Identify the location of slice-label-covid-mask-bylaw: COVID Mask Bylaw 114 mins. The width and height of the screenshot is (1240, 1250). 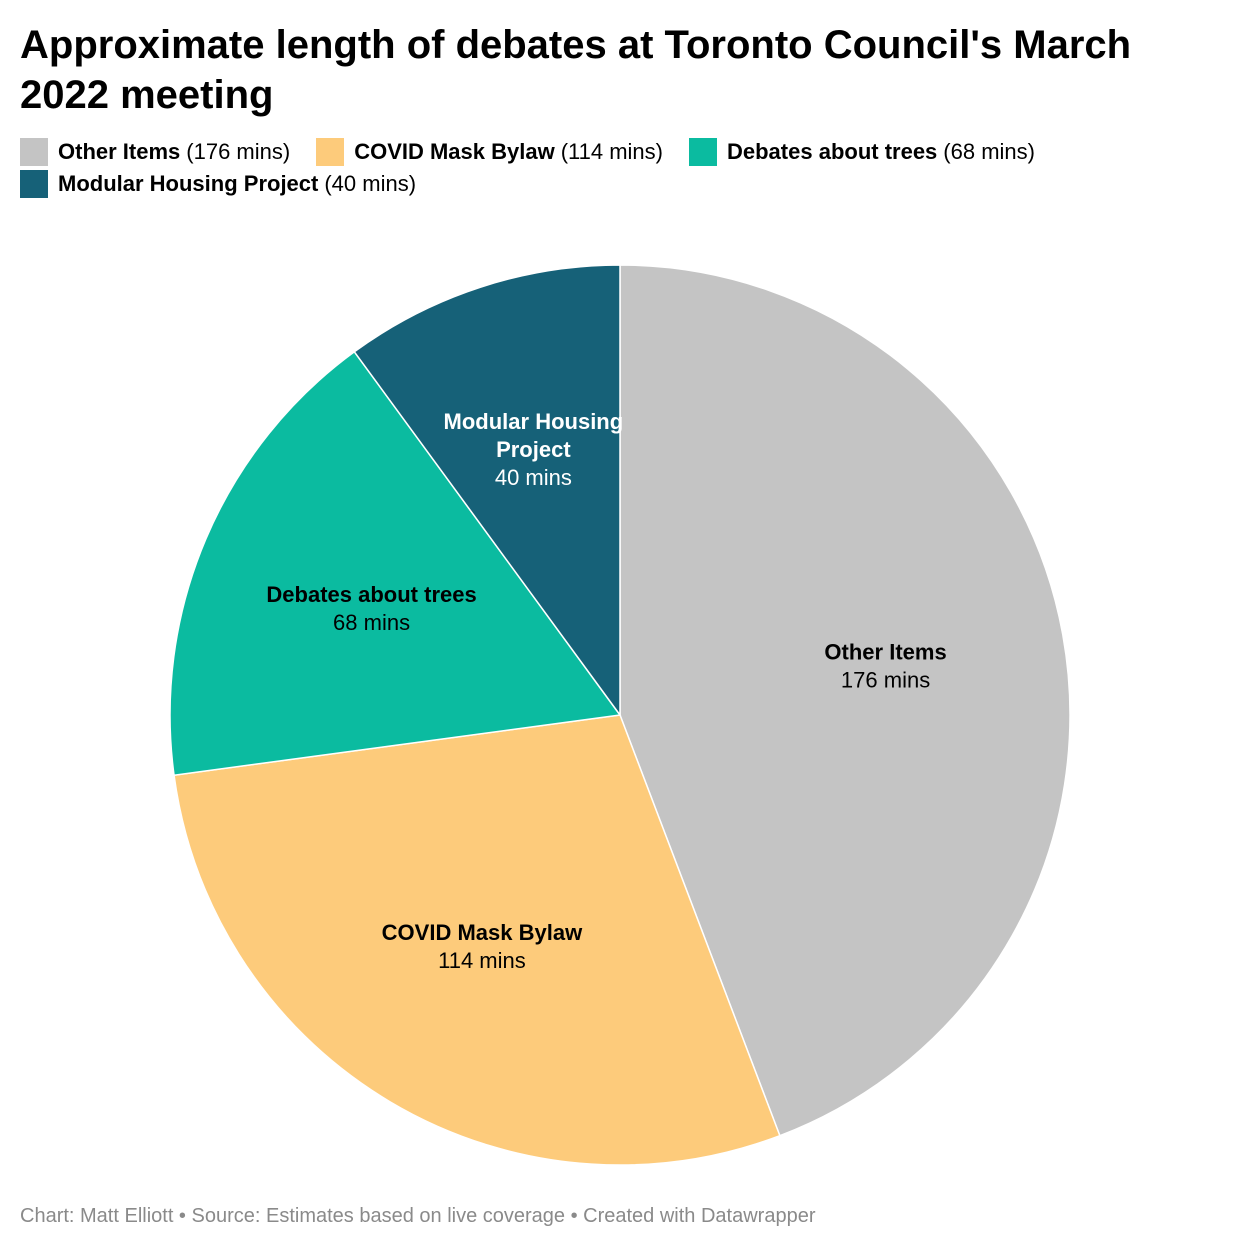
(482, 946).